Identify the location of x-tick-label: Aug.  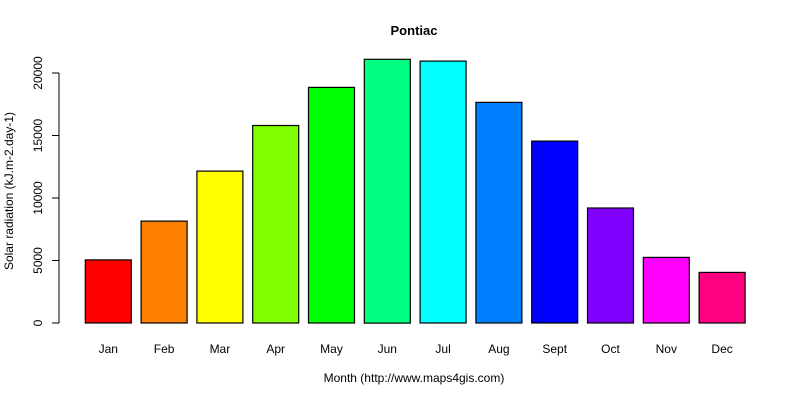
(498, 349).